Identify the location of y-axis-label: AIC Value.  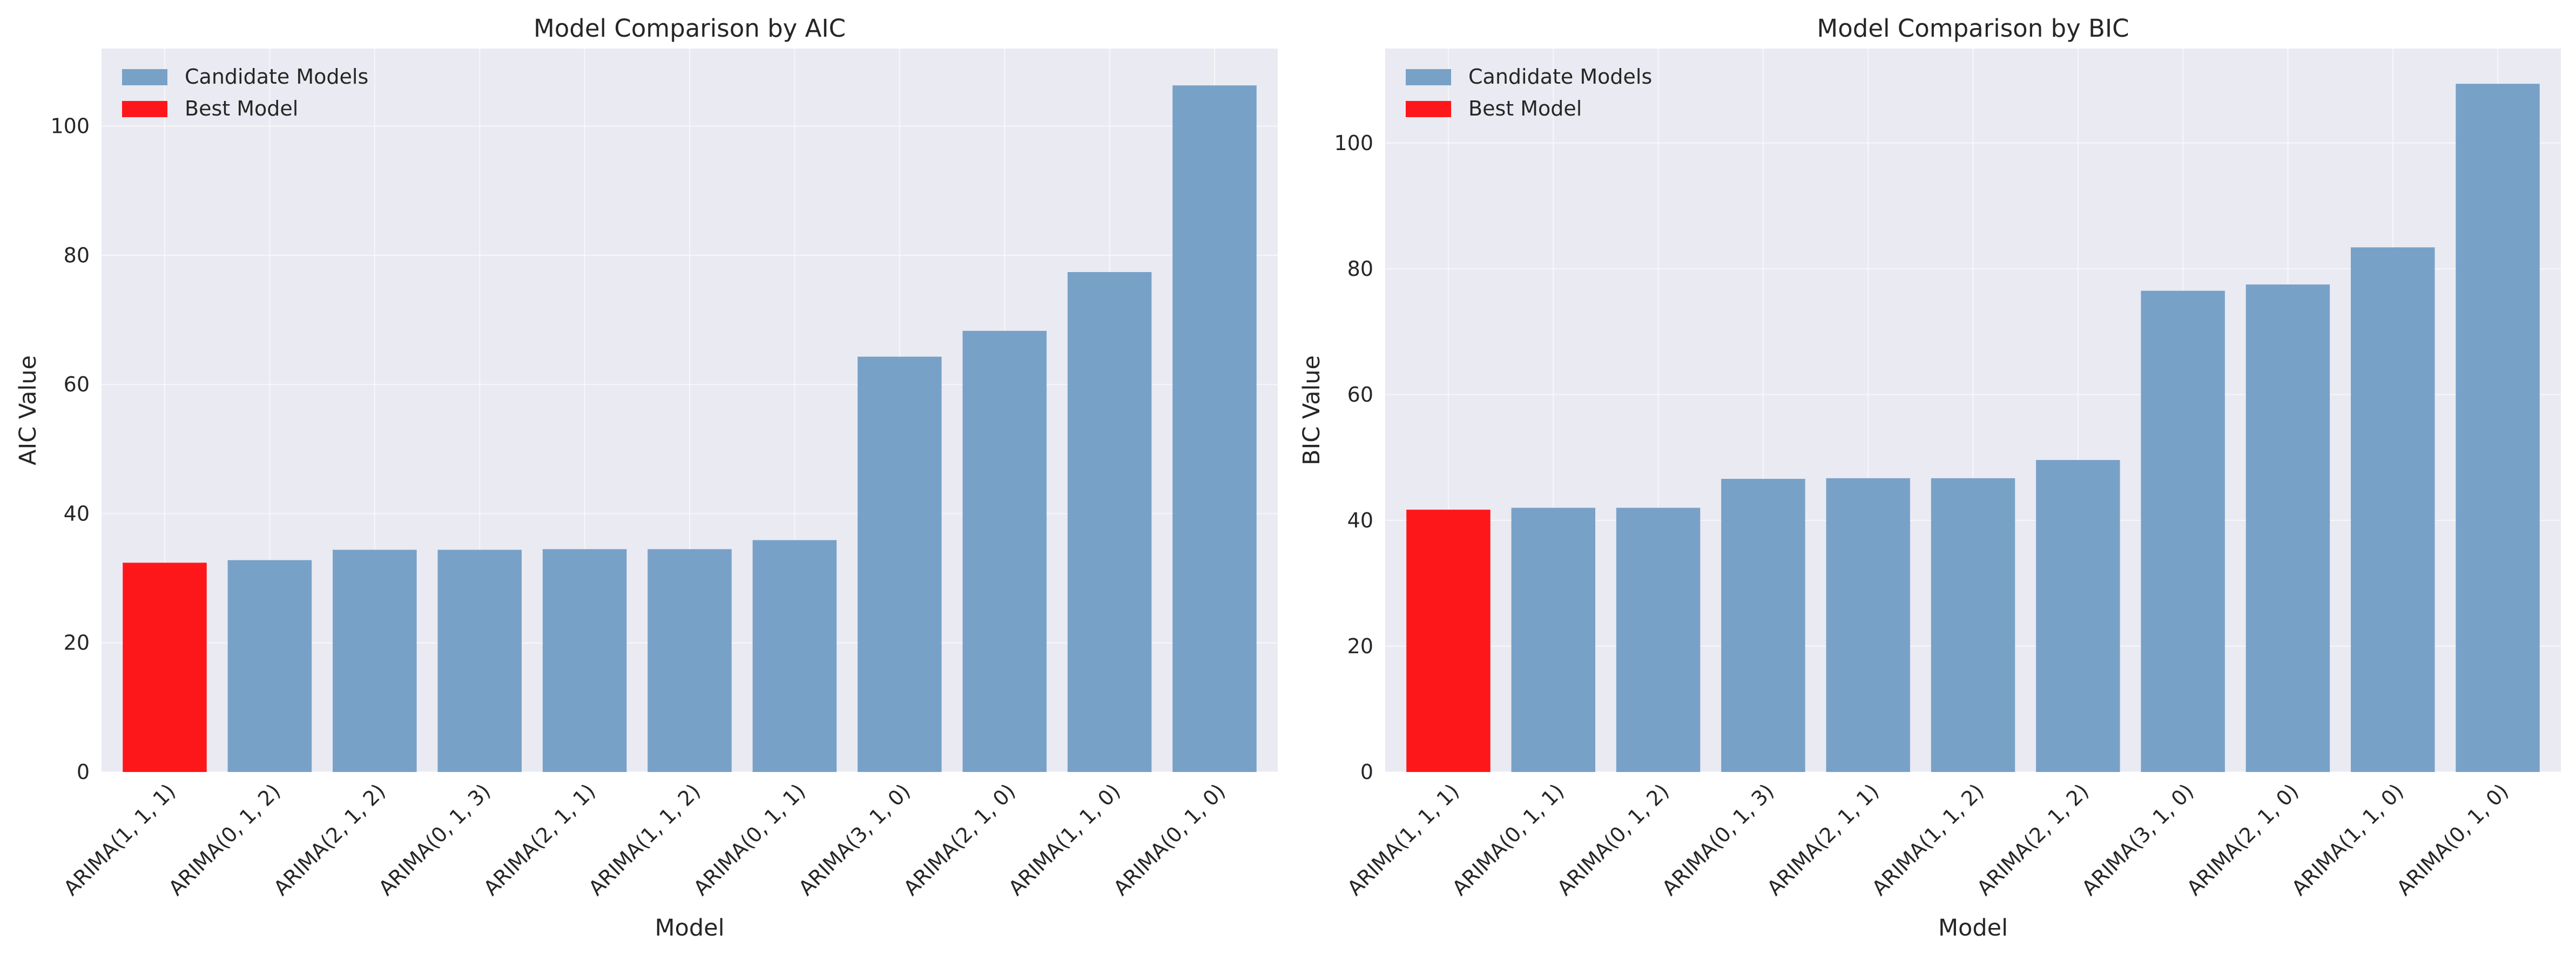
(28, 410).